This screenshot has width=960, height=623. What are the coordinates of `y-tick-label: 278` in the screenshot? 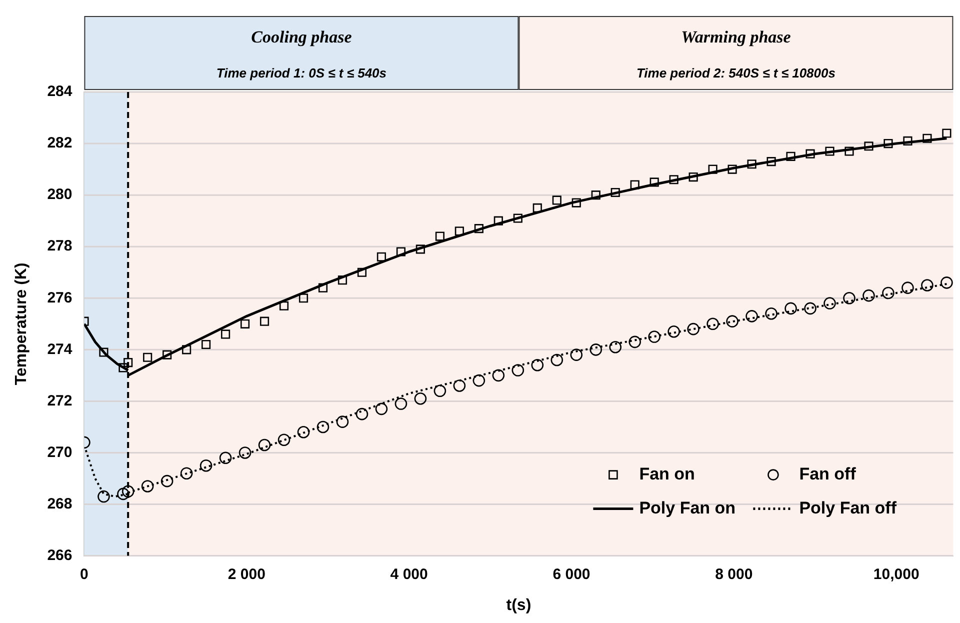 It's located at (59, 246).